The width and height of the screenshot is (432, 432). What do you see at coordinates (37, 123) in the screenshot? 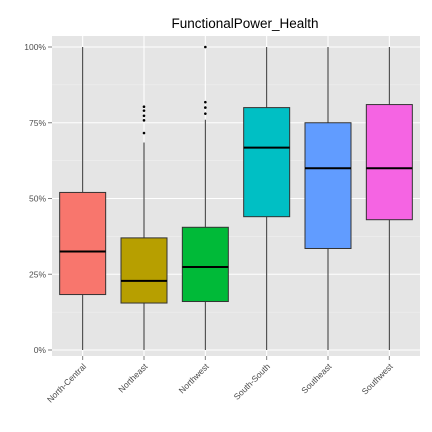
I see `y-tick-label: 75%` at bounding box center [37, 123].